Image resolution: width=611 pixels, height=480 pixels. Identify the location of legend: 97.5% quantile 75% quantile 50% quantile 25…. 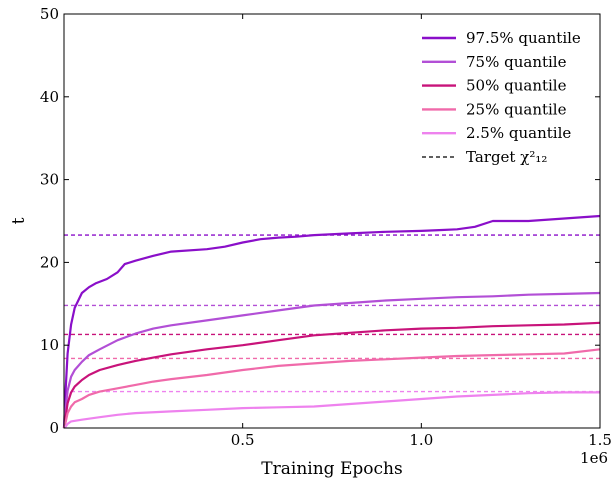
(501, 97).